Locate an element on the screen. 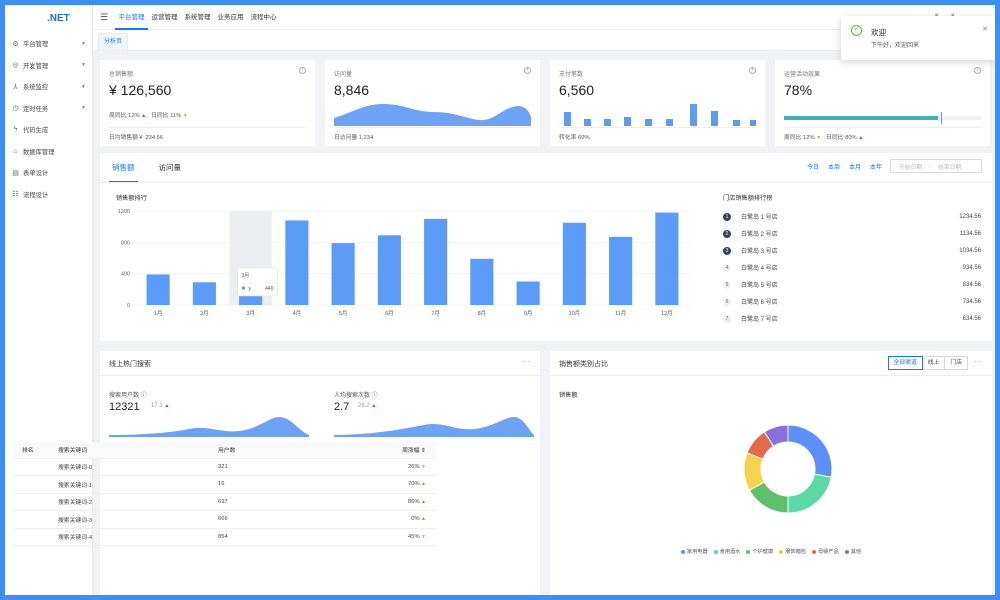 The image size is (1000, 600). sales-donut-chart is located at coordinates (788, 469).